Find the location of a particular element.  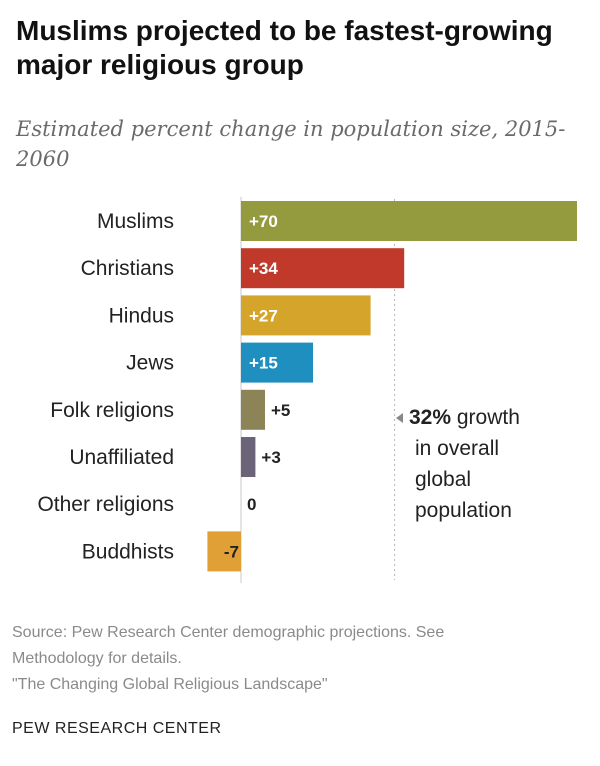

value-label-christians: +34 is located at coordinates (263, 268).